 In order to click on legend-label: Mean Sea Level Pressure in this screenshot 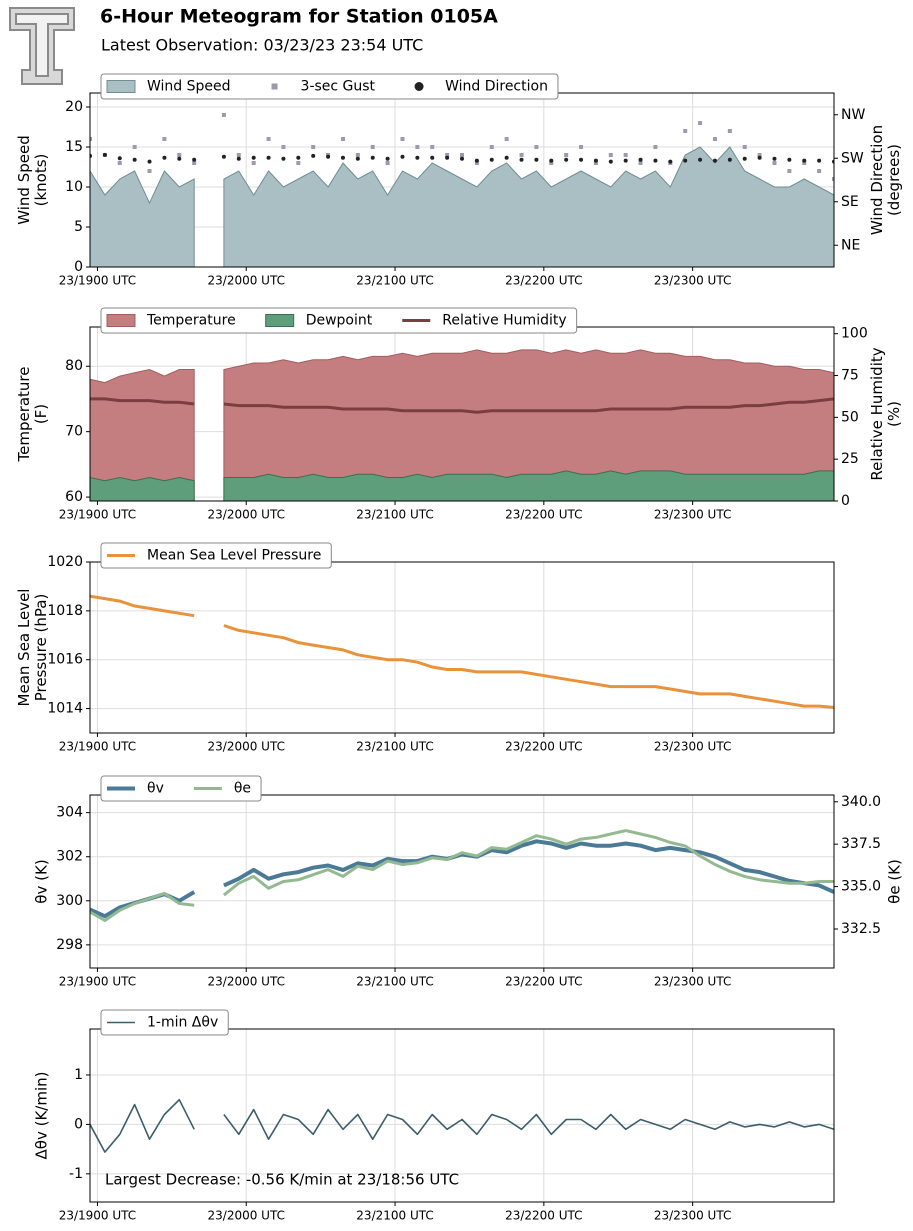, I will do `click(234, 556)`.